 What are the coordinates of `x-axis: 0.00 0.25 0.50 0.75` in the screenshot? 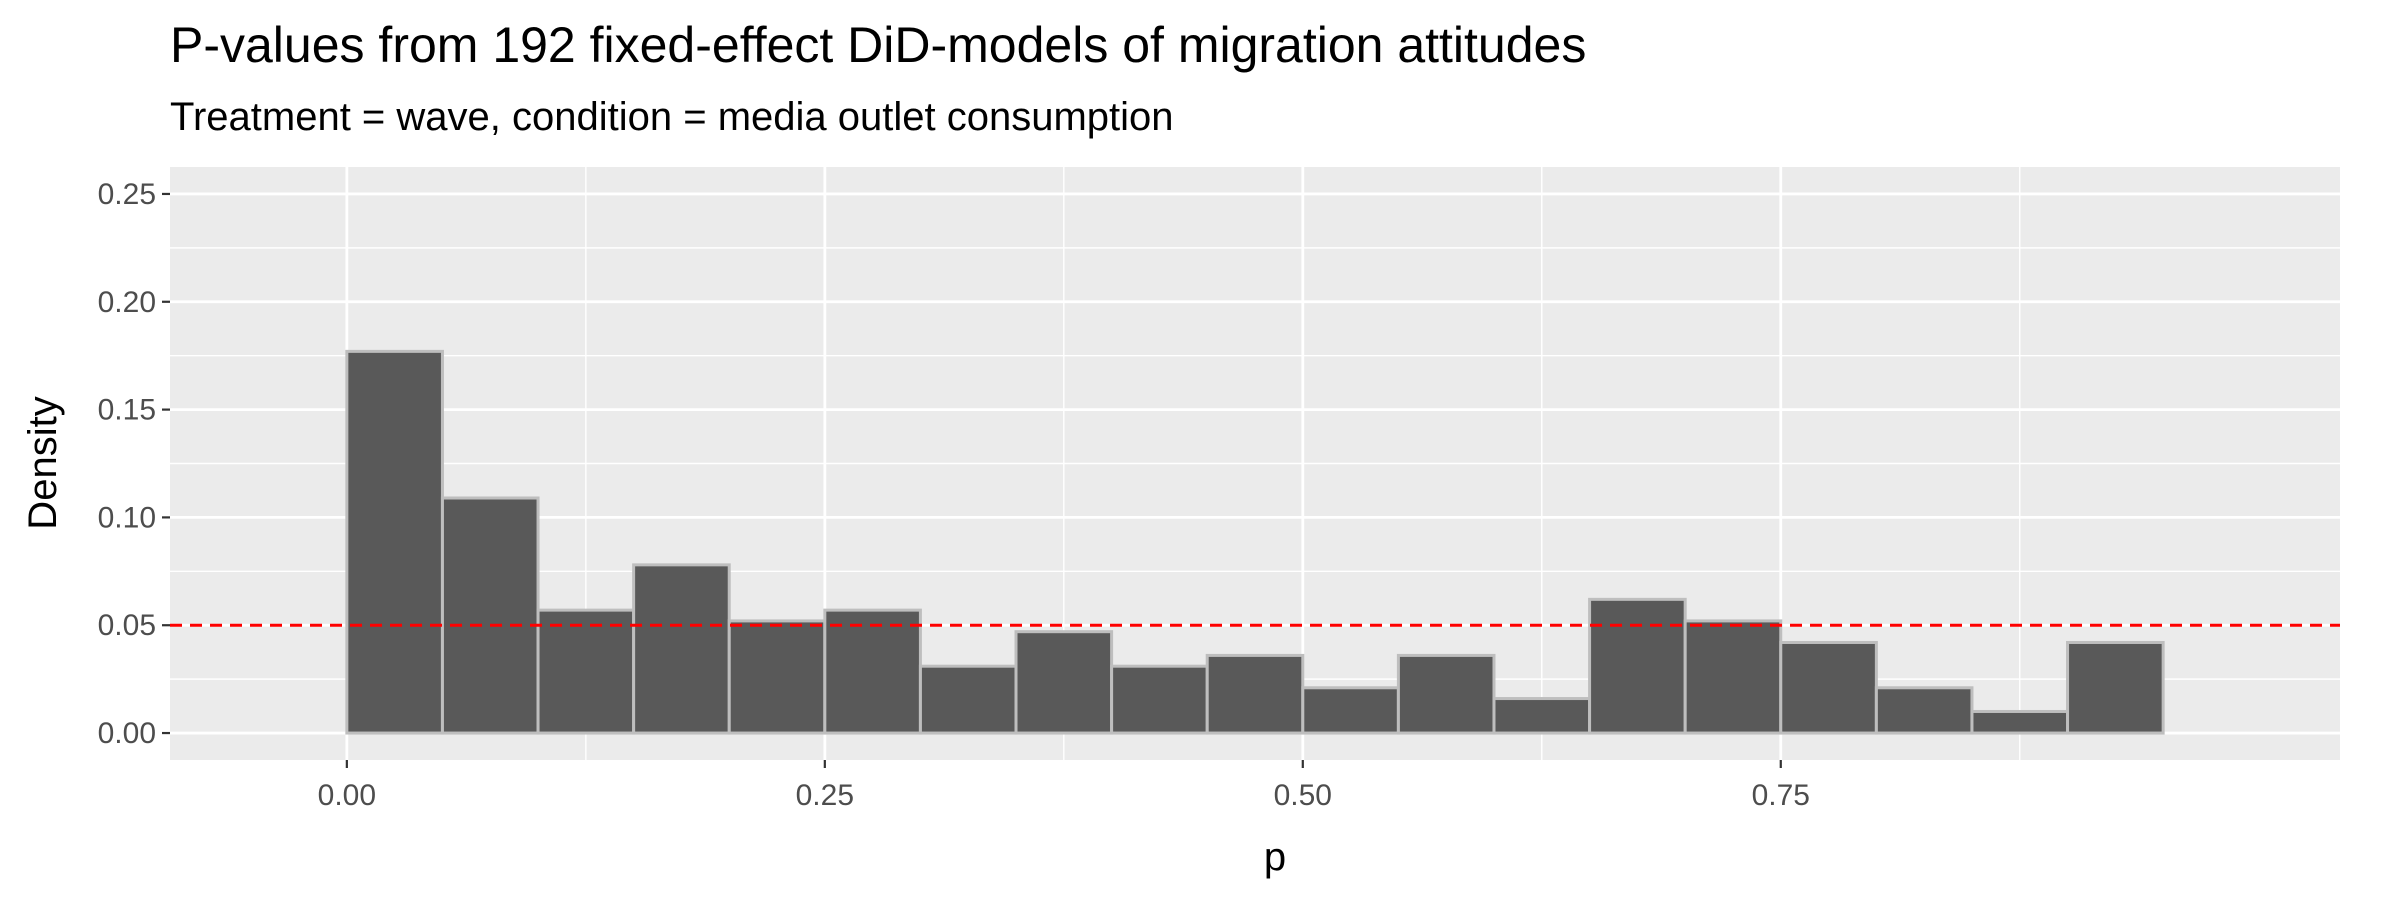 It's located at (1064, 786).